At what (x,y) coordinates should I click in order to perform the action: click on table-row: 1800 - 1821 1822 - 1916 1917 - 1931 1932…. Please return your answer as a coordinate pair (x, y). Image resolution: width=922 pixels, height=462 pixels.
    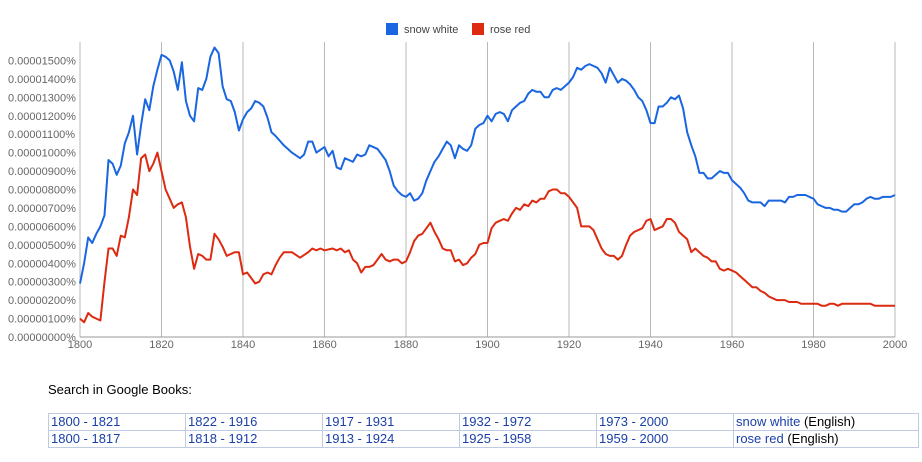
    Looking at the image, I should click on (483, 422).